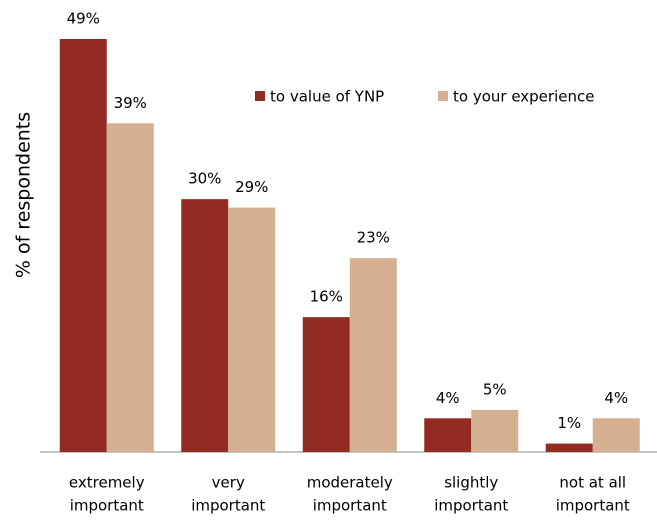 The height and width of the screenshot is (520, 657). What do you see at coordinates (327, 97) in the screenshot?
I see `legend-label: to value of YNP` at bounding box center [327, 97].